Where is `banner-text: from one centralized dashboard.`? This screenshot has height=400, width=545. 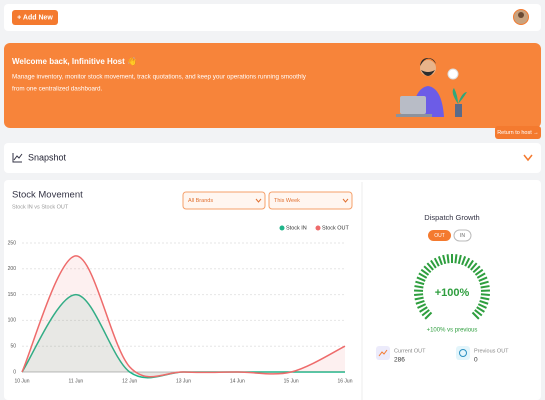
banner-text: from one centralized dashboard. is located at coordinates (57, 89).